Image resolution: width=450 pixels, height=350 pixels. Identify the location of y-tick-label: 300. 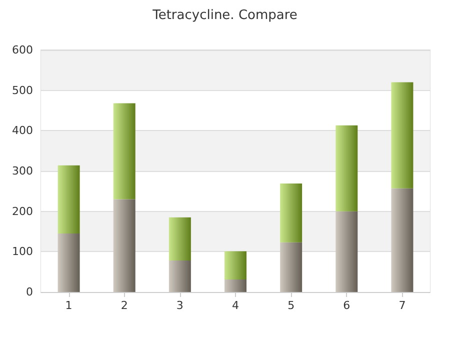
(22, 171).